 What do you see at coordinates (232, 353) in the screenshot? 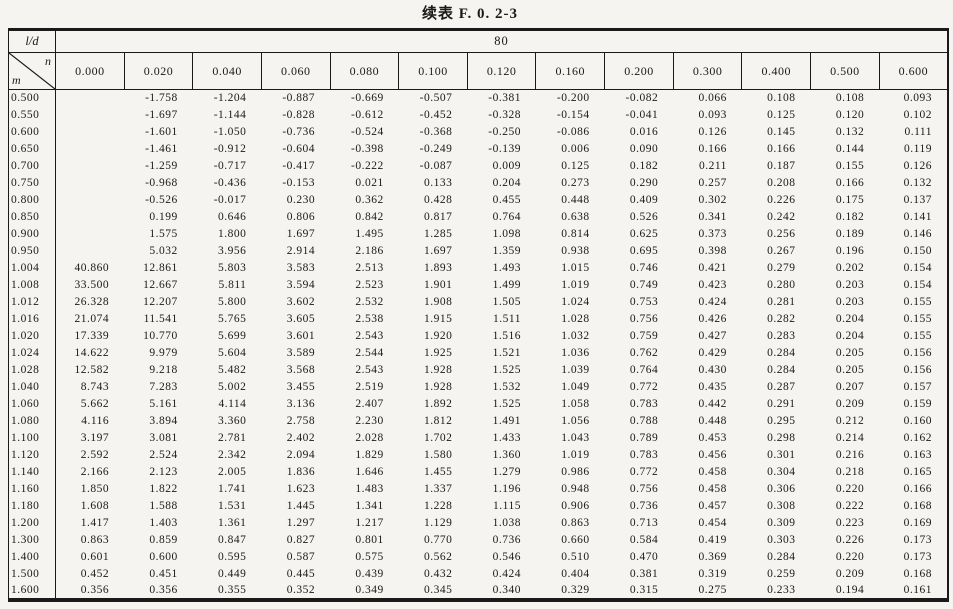
I see `data-cell: 5.604` at bounding box center [232, 353].